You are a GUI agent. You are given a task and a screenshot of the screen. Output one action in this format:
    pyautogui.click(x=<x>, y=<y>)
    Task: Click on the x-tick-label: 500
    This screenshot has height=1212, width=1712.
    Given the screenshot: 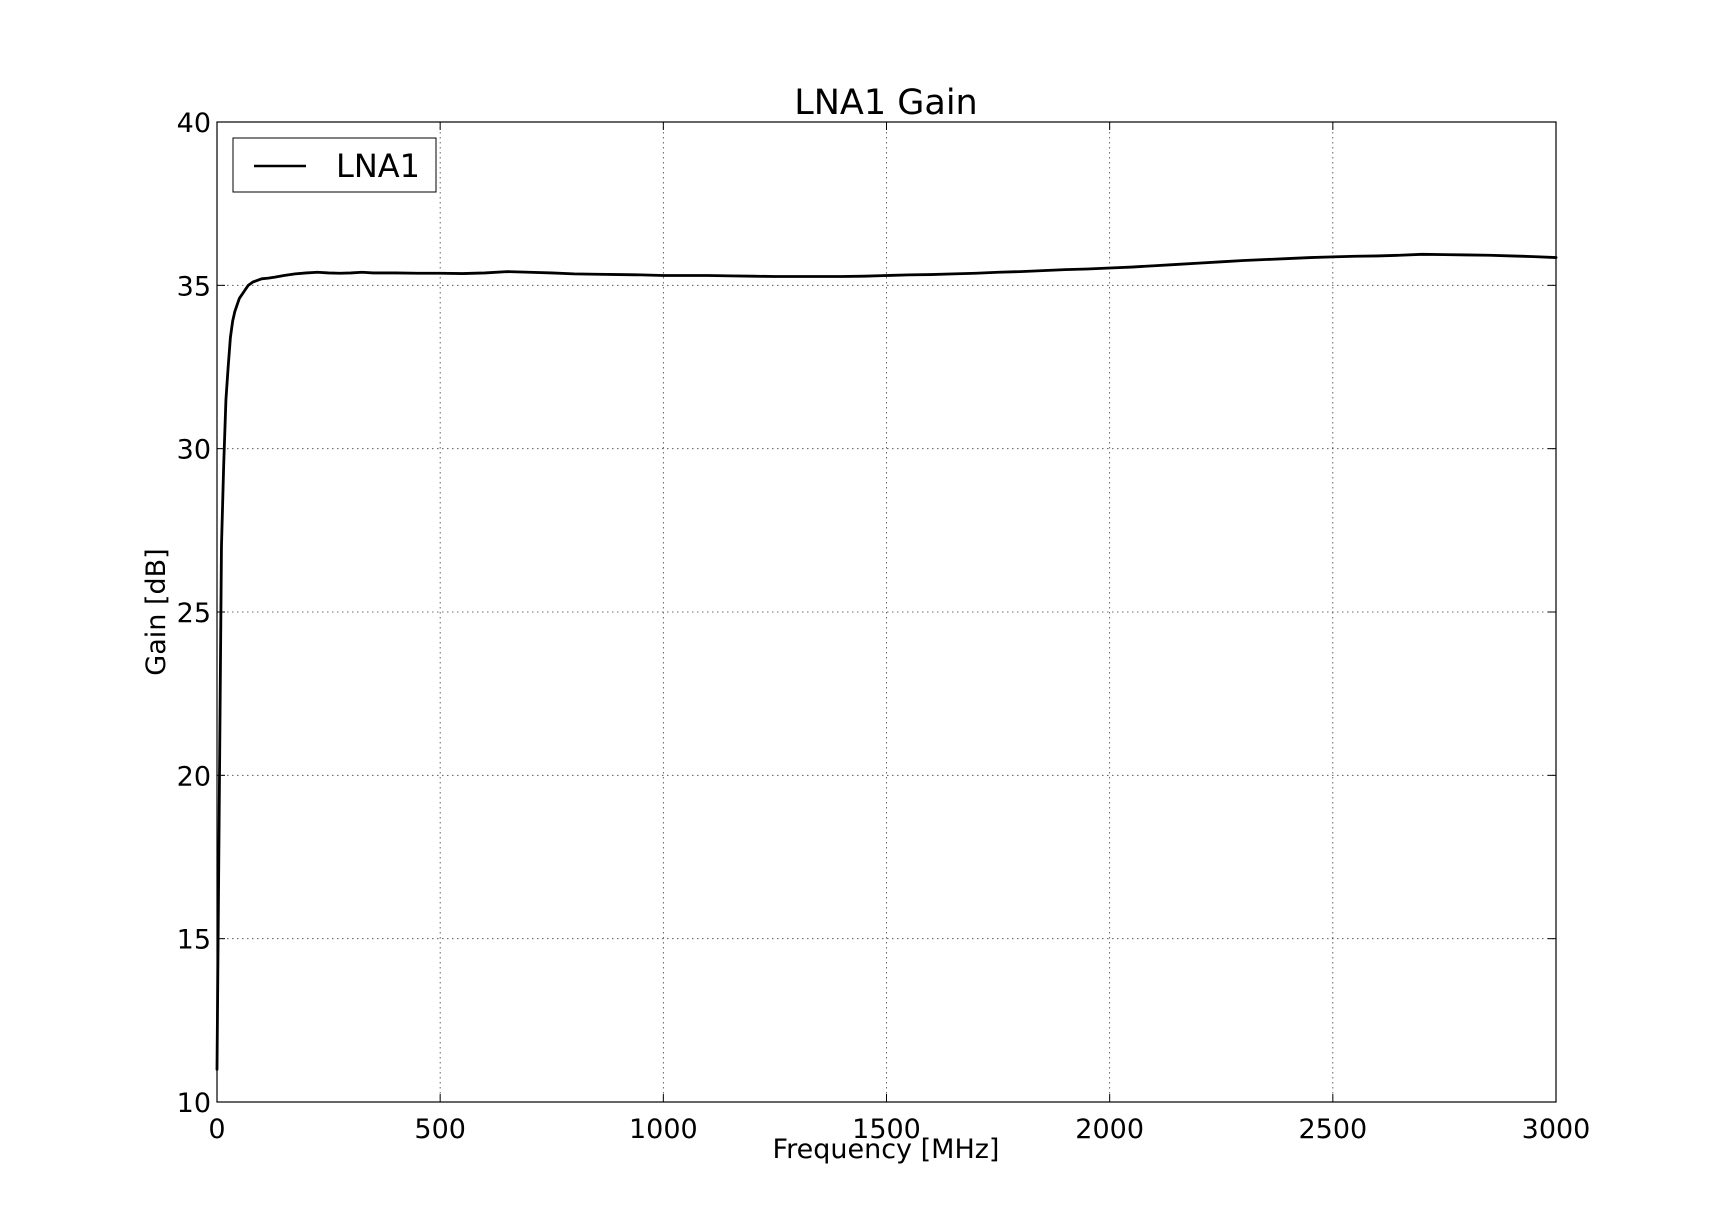 What is the action you would take?
    pyautogui.click(x=440, y=1129)
    